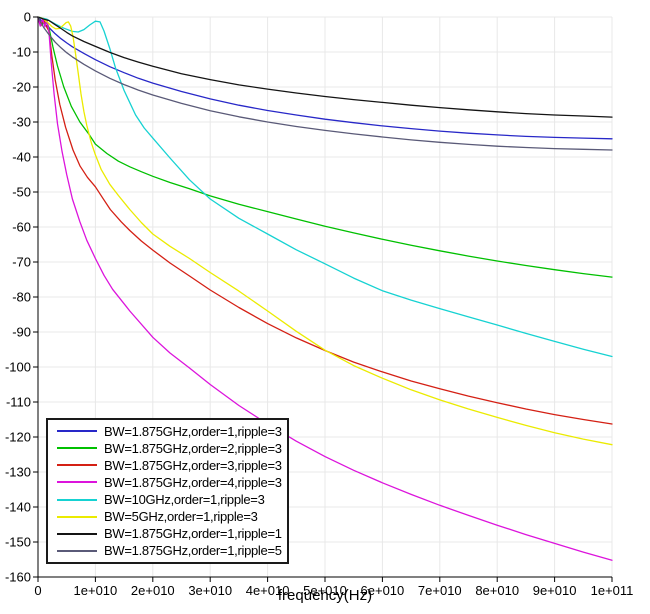  I want to click on x-tick-label: 9e+010, so click(555, 590).